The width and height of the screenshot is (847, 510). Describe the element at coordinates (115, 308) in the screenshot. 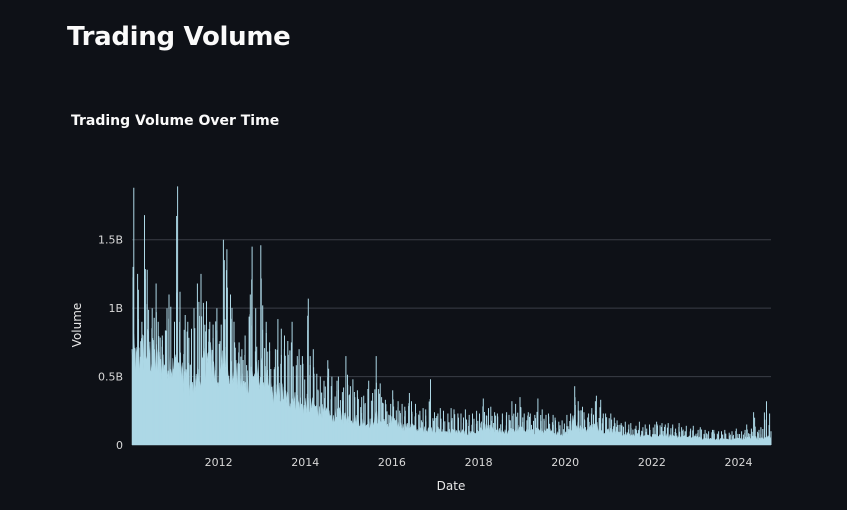

I see `y-tick-label: 1B` at that location.